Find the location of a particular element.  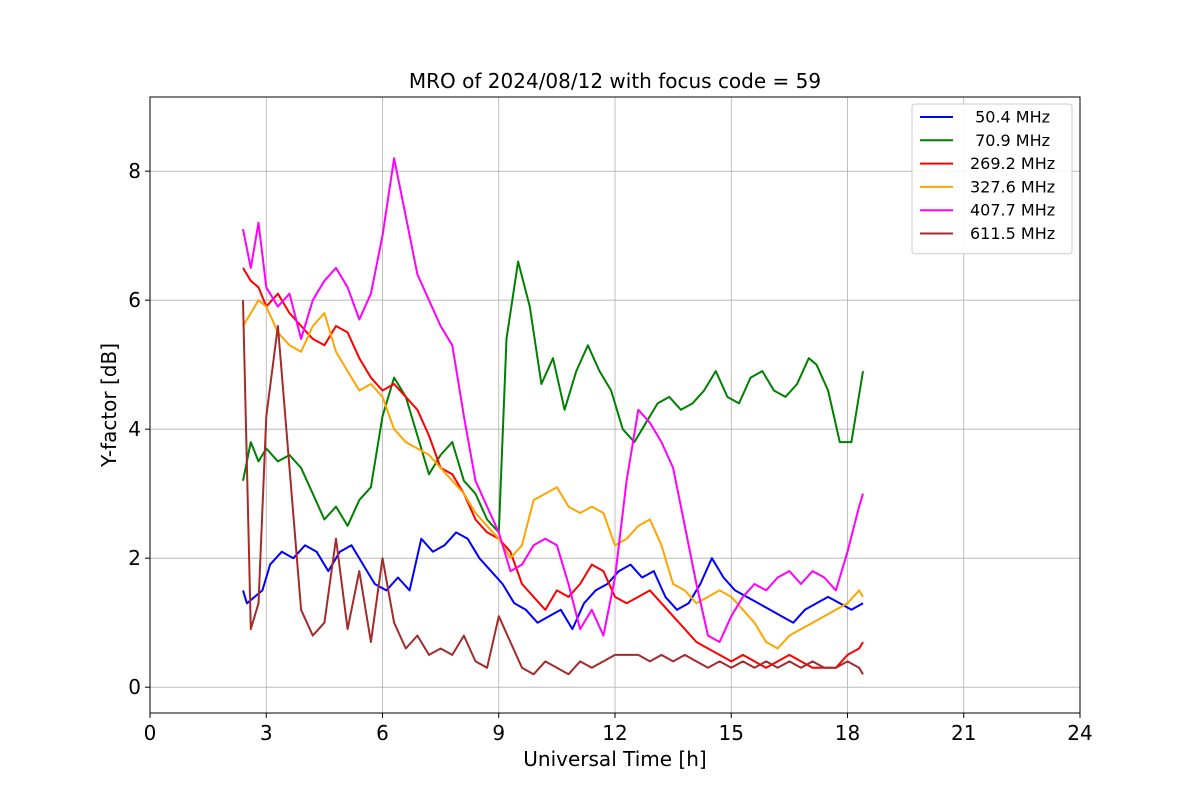

x-tick-label: 3 is located at coordinates (266, 733).